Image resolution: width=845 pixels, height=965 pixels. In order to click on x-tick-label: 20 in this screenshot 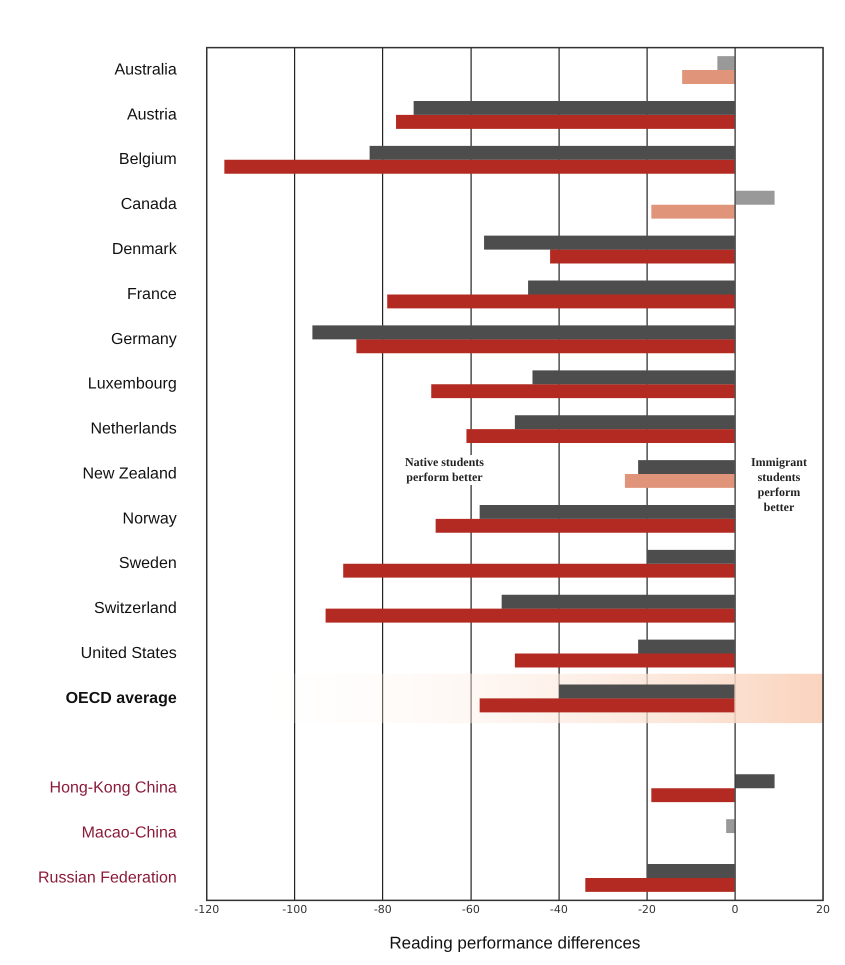, I will do `click(823, 909)`.